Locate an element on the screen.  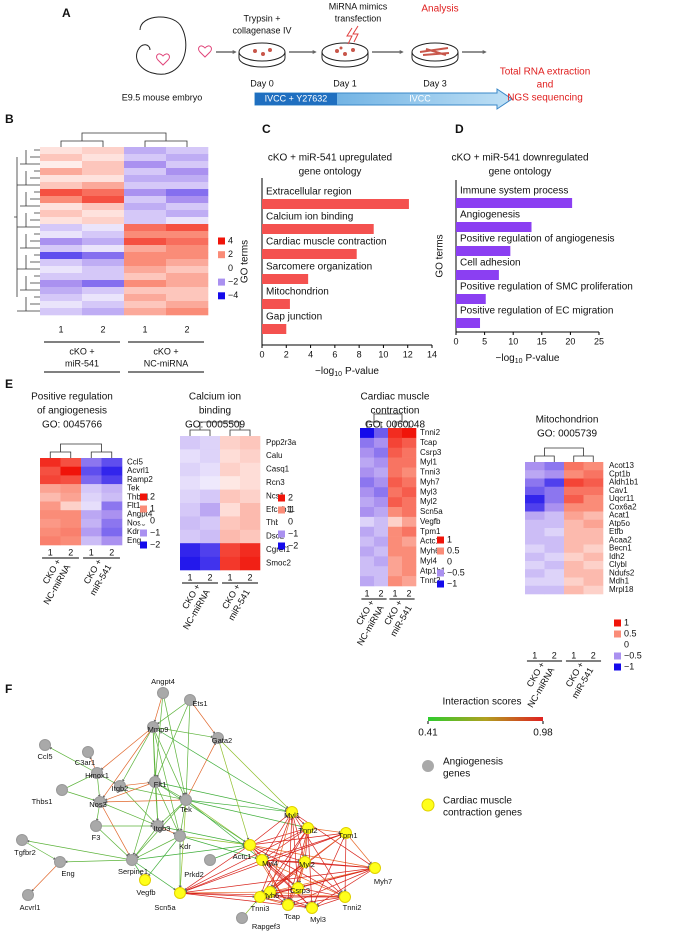
colorbar-label: 0 is located at coordinates (449, 561).